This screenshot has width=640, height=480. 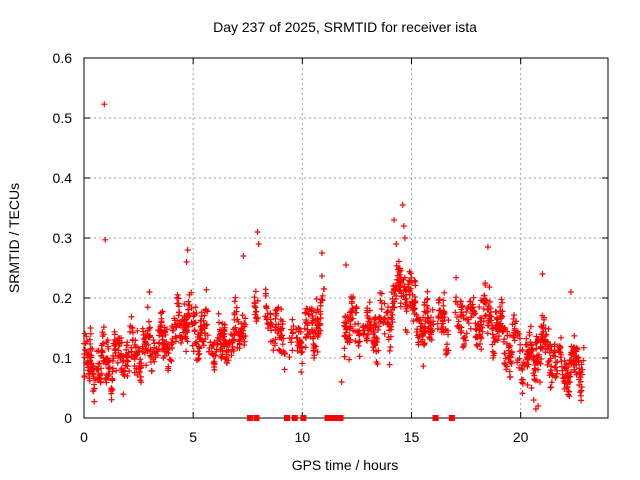 What do you see at coordinates (63, 358) in the screenshot?
I see `y-tick-label: 0.1` at bounding box center [63, 358].